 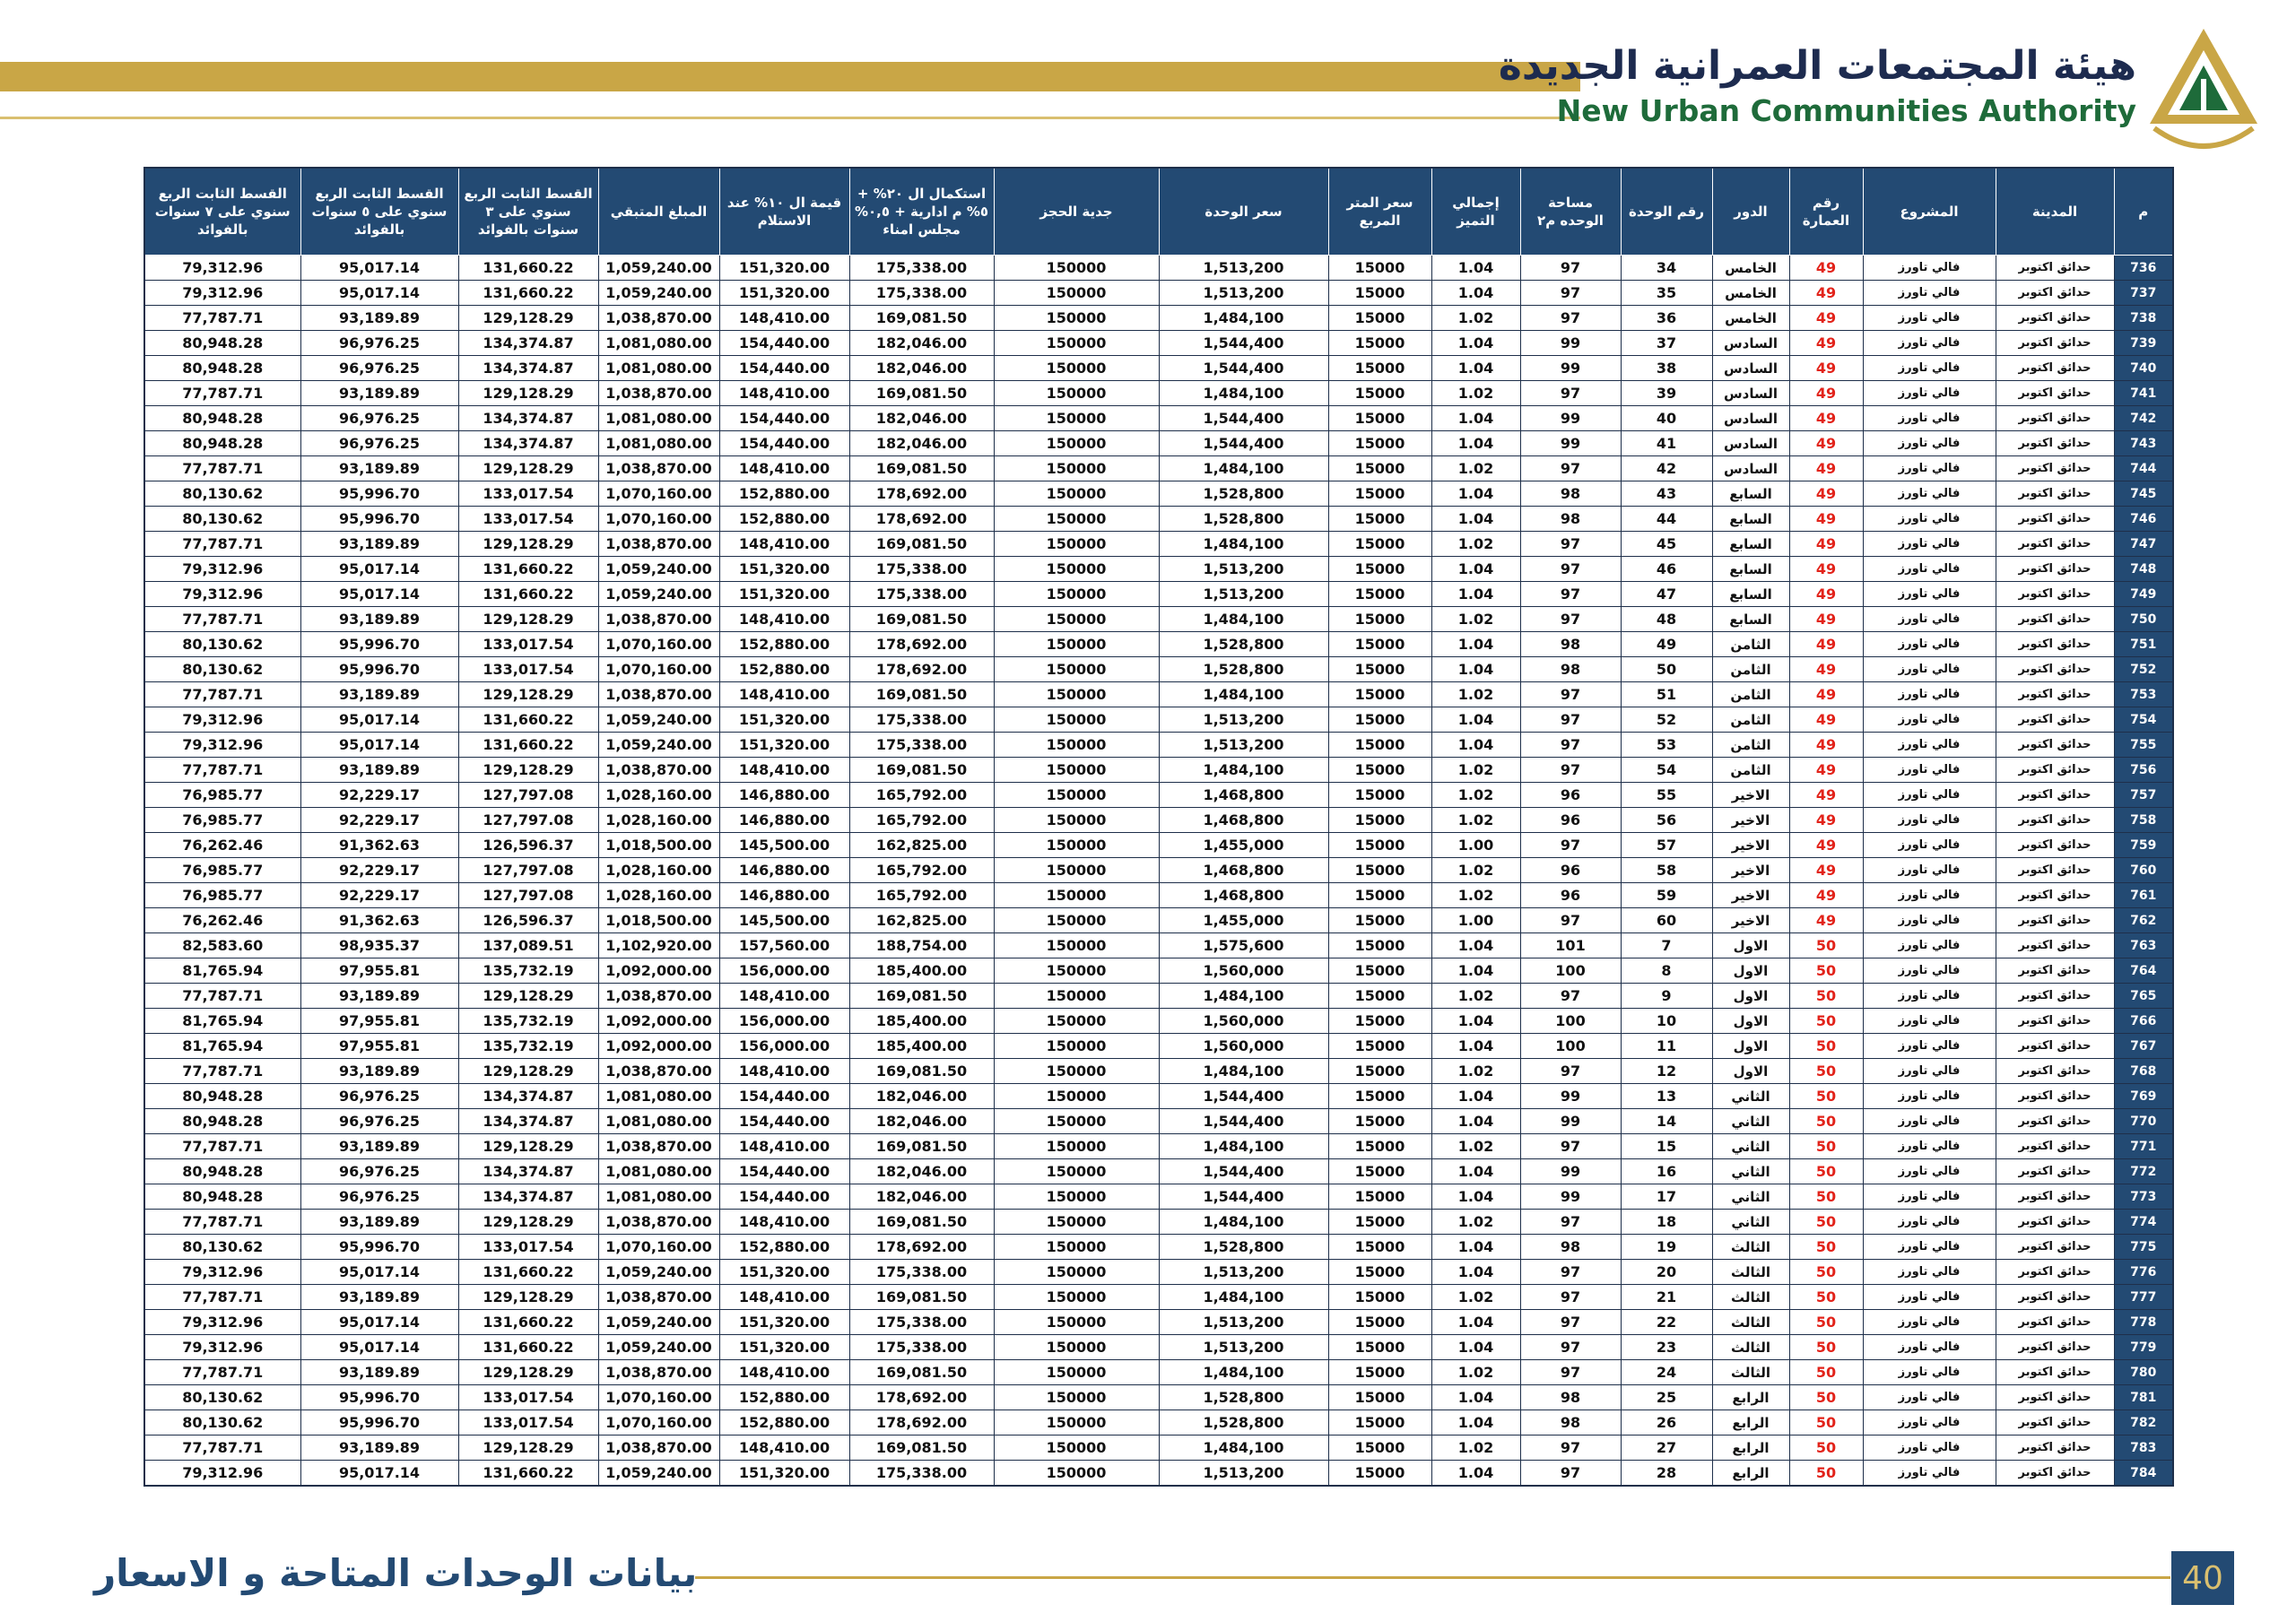 I want to click on table-cell: 1,081,080.00, so click(x=658, y=418).